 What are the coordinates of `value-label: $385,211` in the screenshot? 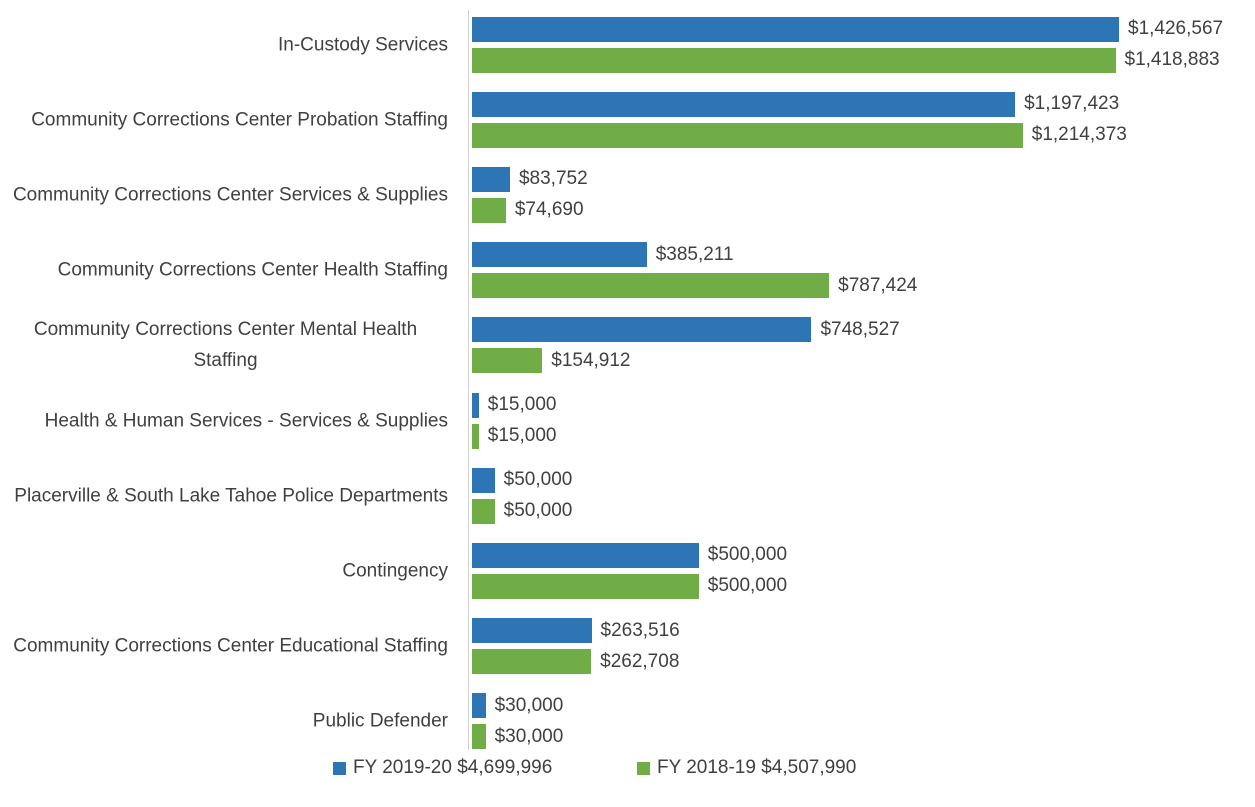 It's located at (694, 254).